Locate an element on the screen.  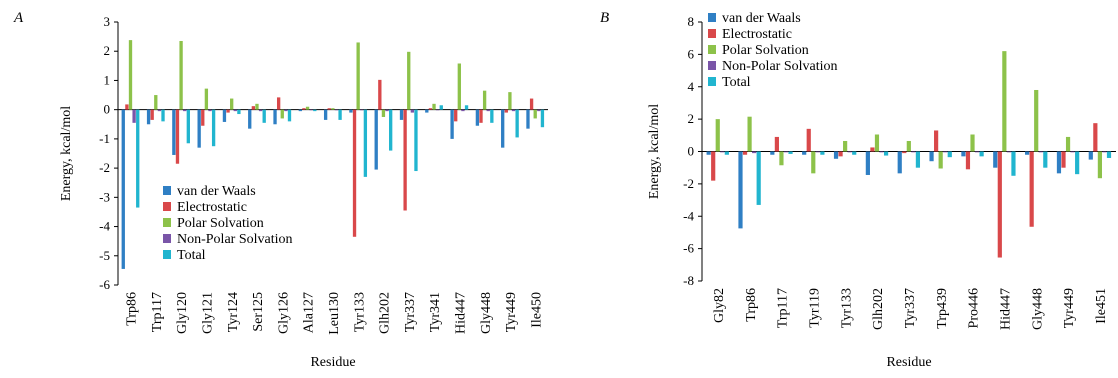
bar-total-glh202 is located at coordinates (391, 130).